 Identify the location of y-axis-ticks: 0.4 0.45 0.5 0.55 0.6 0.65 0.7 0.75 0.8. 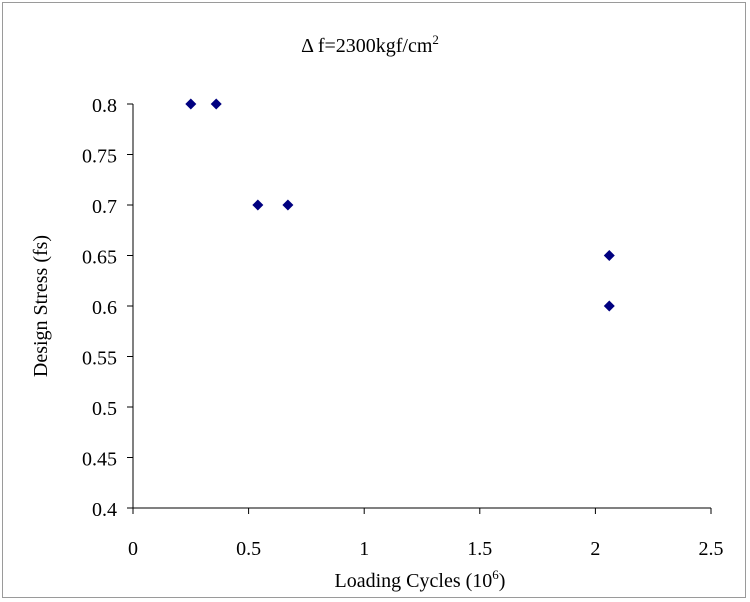
(107, 308).